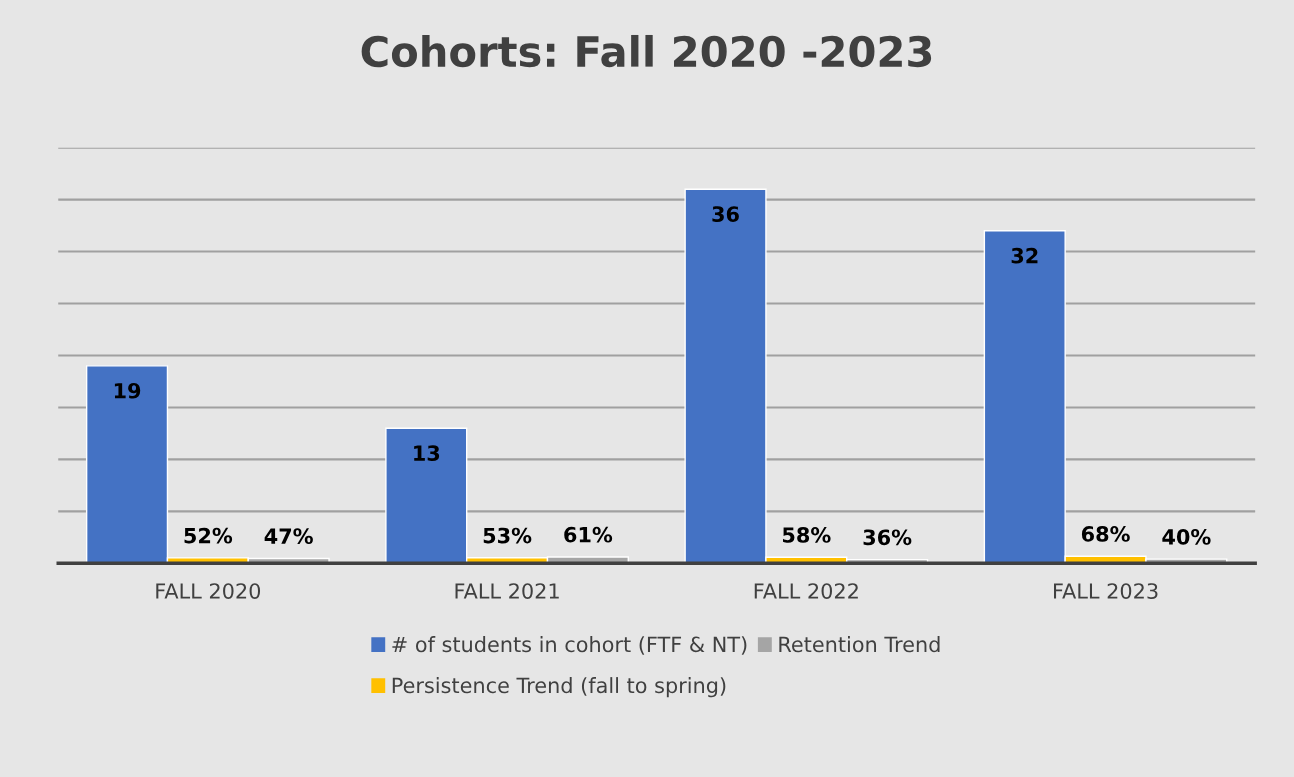 The height and width of the screenshot is (777, 1294). What do you see at coordinates (859, 644) in the screenshot?
I see `legend-label: Retention Trend` at bounding box center [859, 644].